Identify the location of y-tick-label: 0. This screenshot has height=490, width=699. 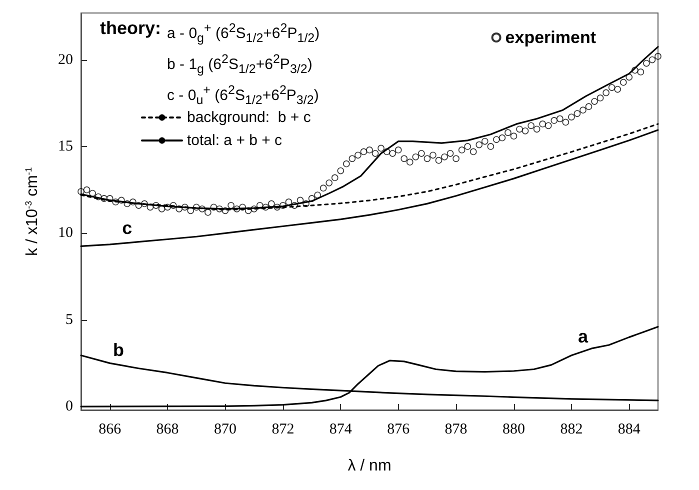
(69, 406).